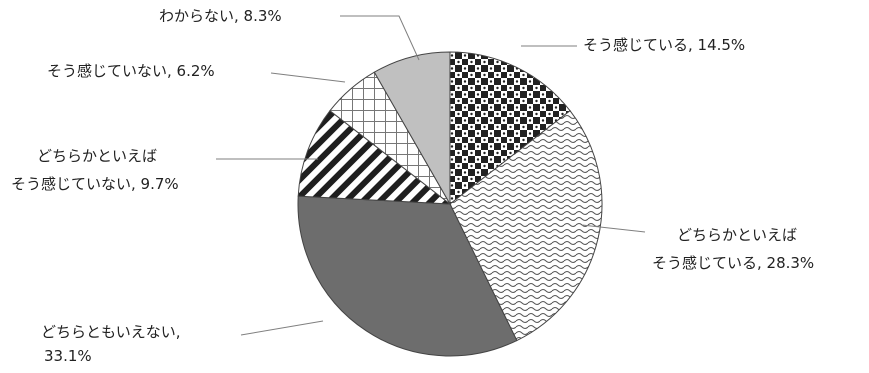 The height and width of the screenshot is (373, 869). I want to click on slice-label-5-line-1: そう感じていない, 6.2%, so click(131, 71).